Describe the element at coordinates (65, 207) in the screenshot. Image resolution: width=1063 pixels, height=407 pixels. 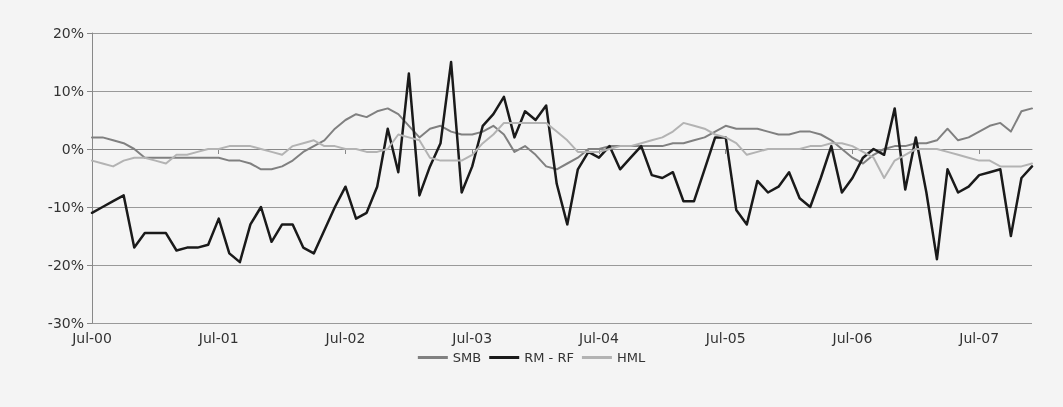
I see `y-tick-label: -10%` at that location.